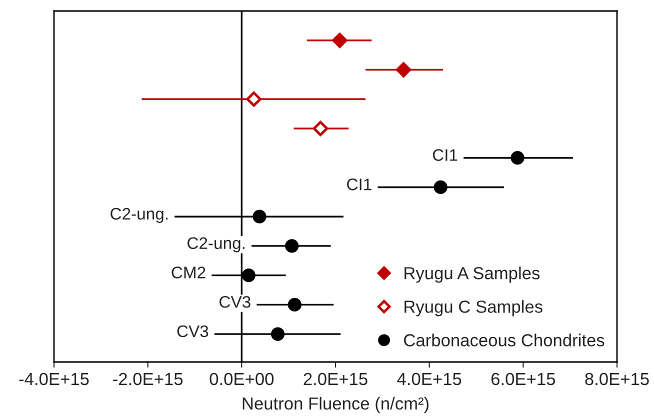  What do you see at coordinates (504, 340) in the screenshot?
I see `legend-label: Carbonaceous Chondrites` at bounding box center [504, 340].